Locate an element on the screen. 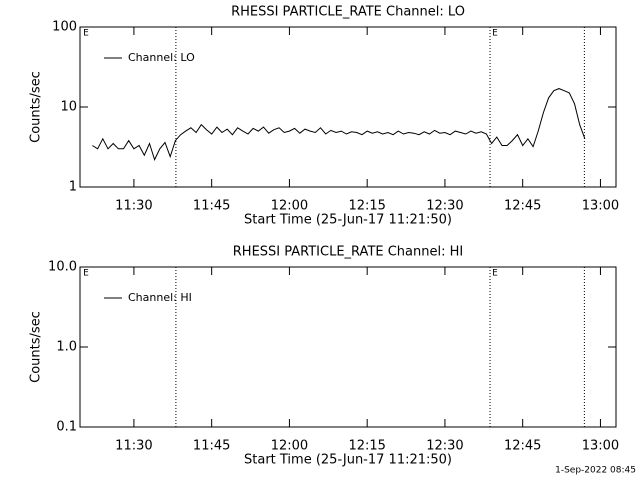 The width and height of the screenshot is (640, 480). legend-label: Channel: HI is located at coordinates (160, 297).